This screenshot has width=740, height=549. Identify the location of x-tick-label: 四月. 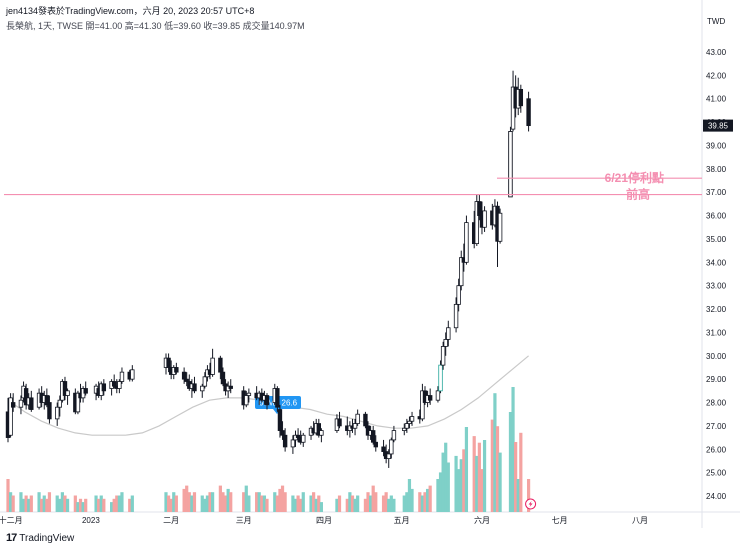
(324, 520).